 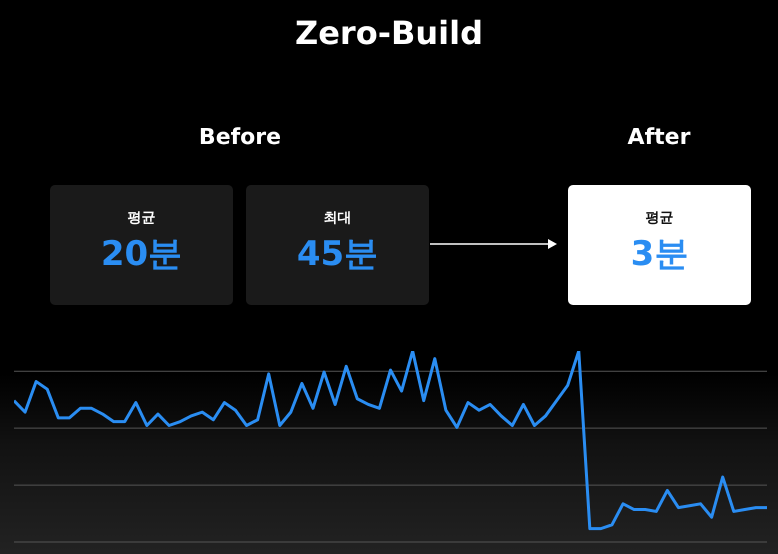 What do you see at coordinates (659, 137) in the screenshot?
I see `text: After` at bounding box center [659, 137].